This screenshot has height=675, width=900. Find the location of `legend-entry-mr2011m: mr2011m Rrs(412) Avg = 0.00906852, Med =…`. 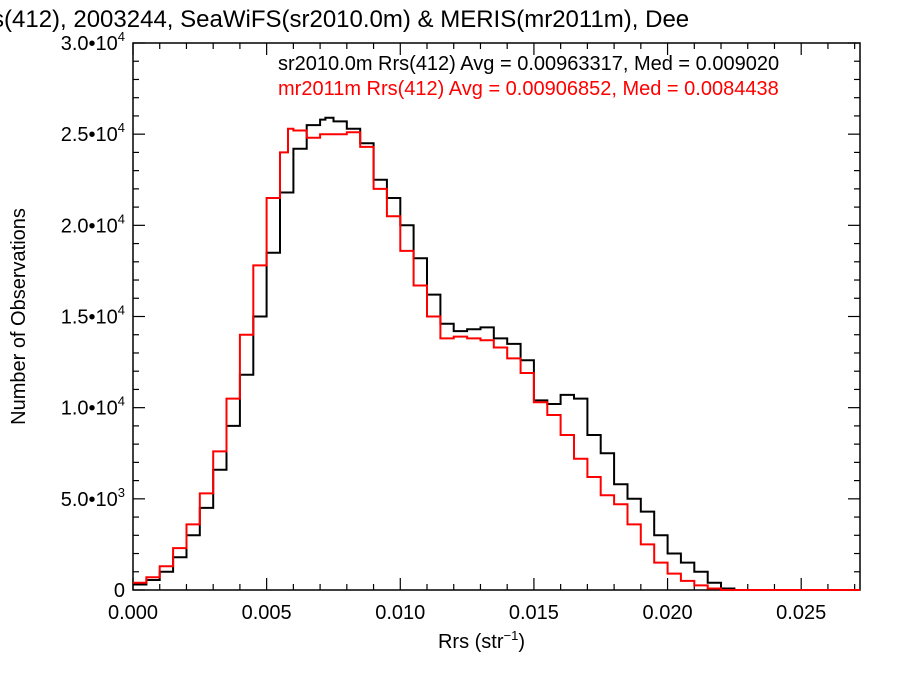

legend-entry-mr2011m: mr2011m Rrs(412) Avg = 0.00906852, Med =… is located at coordinates (528, 89).